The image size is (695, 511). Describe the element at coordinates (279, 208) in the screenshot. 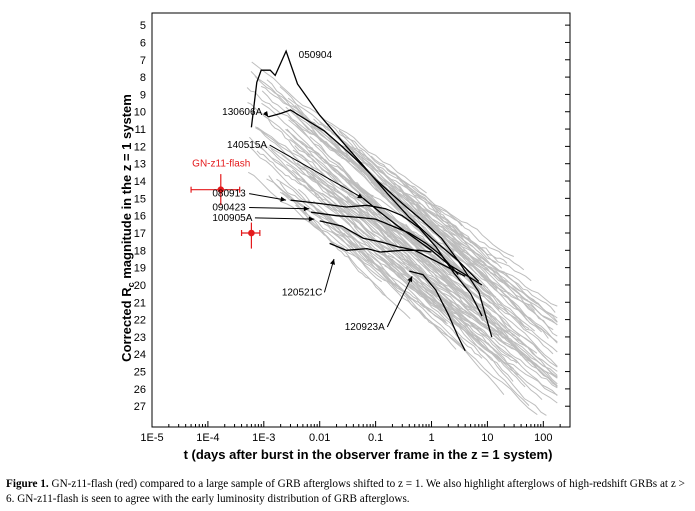

I see `grb-090423-arrow` at that location.